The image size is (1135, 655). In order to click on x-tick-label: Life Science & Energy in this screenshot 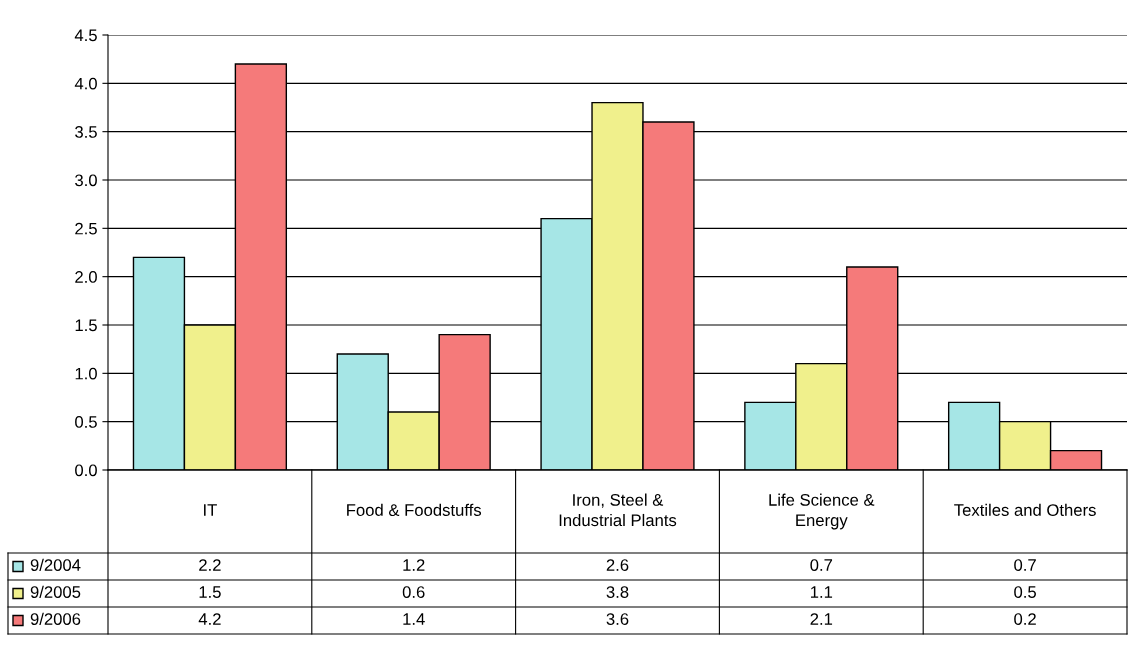, I will do `click(822, 511)`.